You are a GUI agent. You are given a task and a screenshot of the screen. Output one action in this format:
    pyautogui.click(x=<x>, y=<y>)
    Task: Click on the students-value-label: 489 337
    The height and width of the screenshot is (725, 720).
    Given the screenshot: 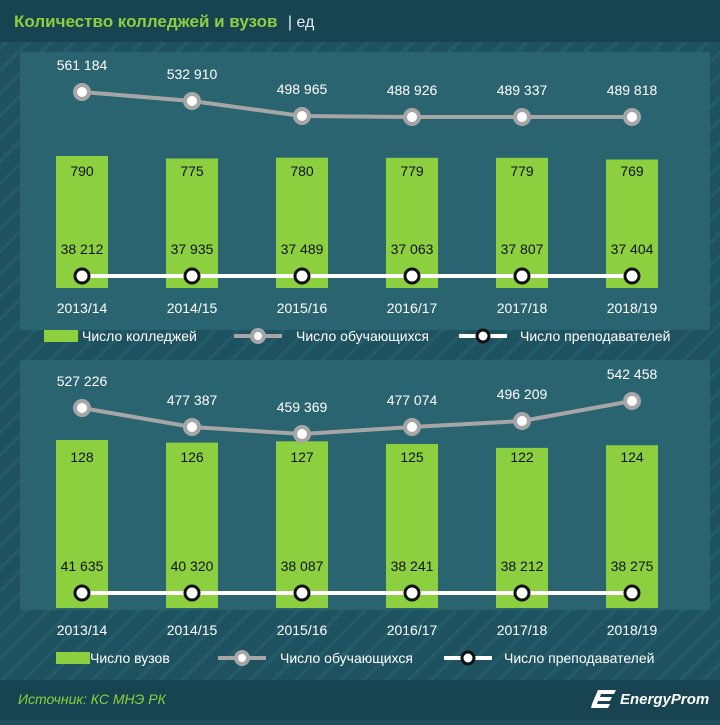 What is the action you would take?
    pyautogui.click(x=522, y=90)
    